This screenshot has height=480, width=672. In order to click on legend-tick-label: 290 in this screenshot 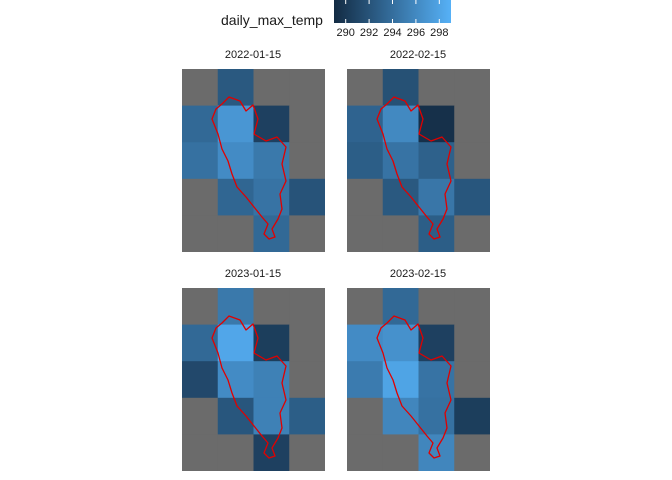, I will do `click(345, 33)`.